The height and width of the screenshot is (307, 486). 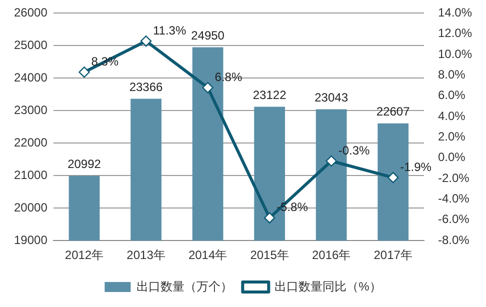 I want to click on legend-label: 出口数量（万个）, so click(x=184, y=286).